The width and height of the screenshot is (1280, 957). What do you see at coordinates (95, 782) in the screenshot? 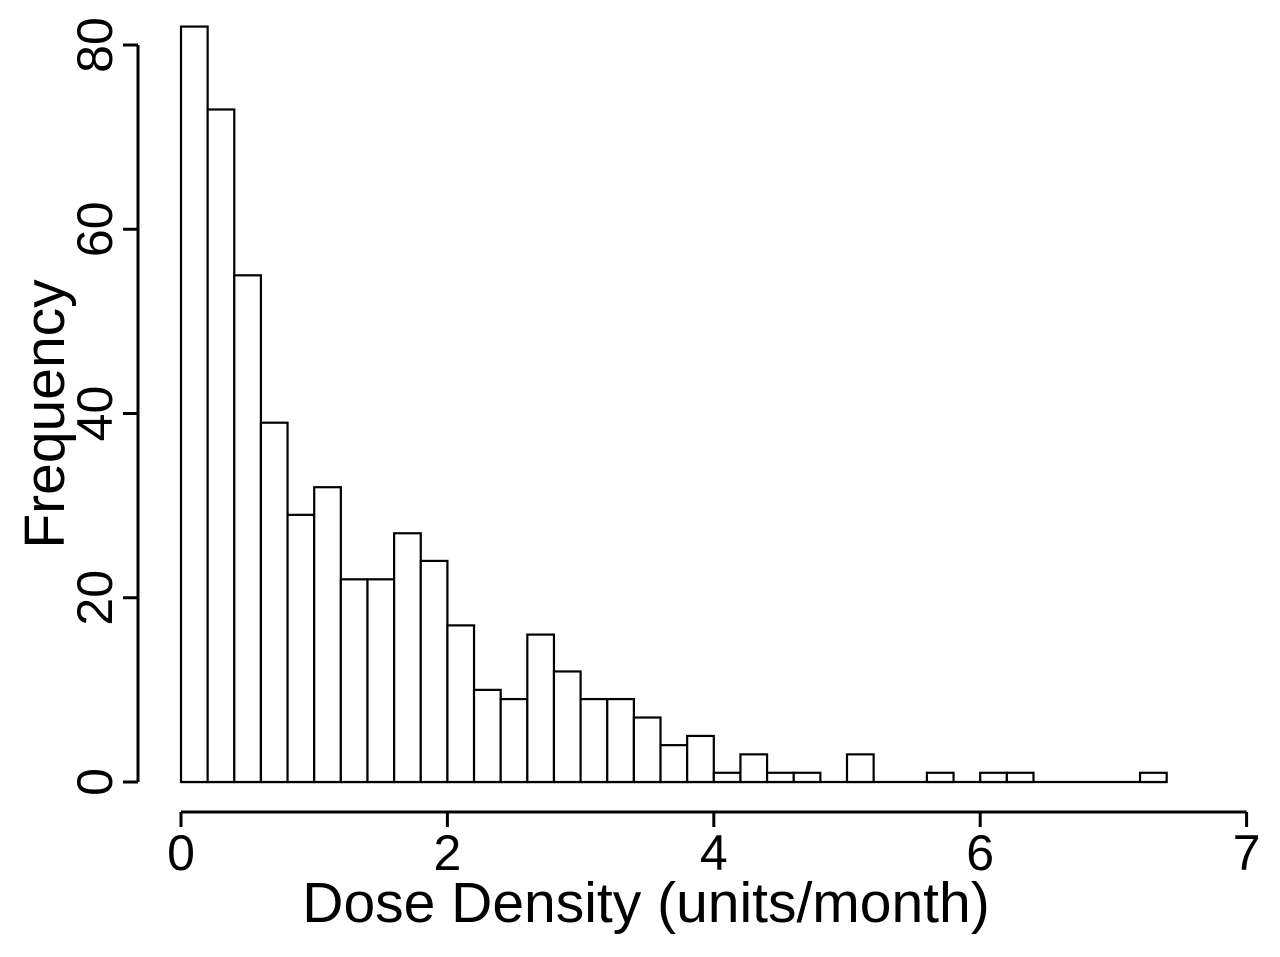
I see `y-tick-label: 0` at bounding box center [95, 782].